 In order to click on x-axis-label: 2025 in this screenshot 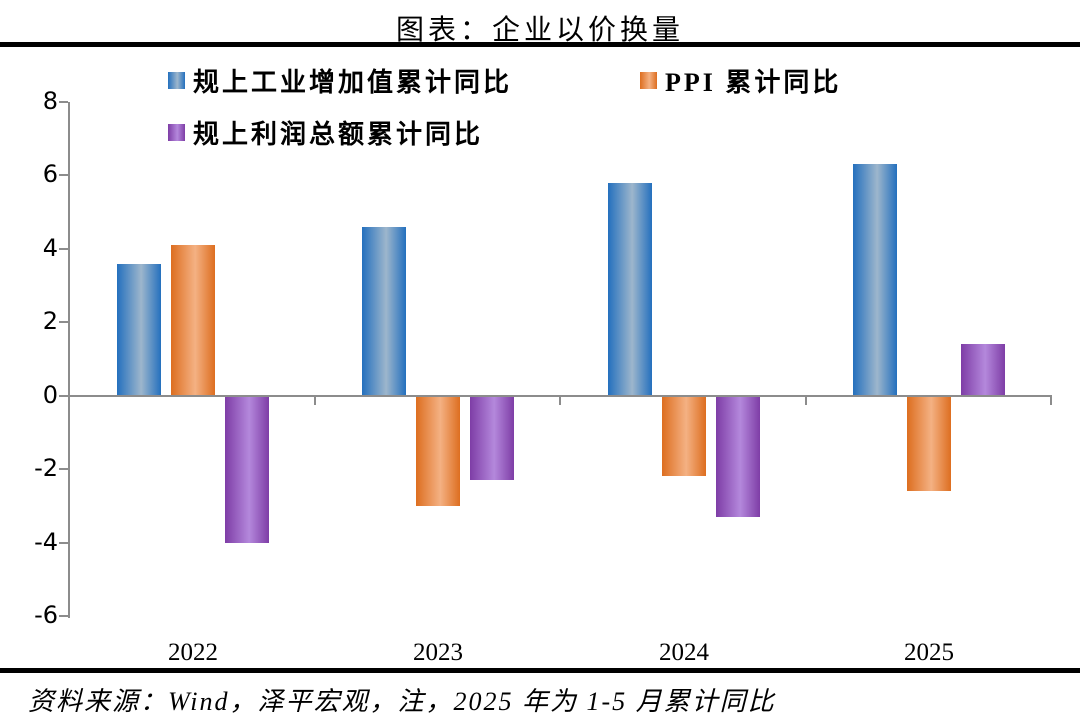, I will do `click(929, 652)`.